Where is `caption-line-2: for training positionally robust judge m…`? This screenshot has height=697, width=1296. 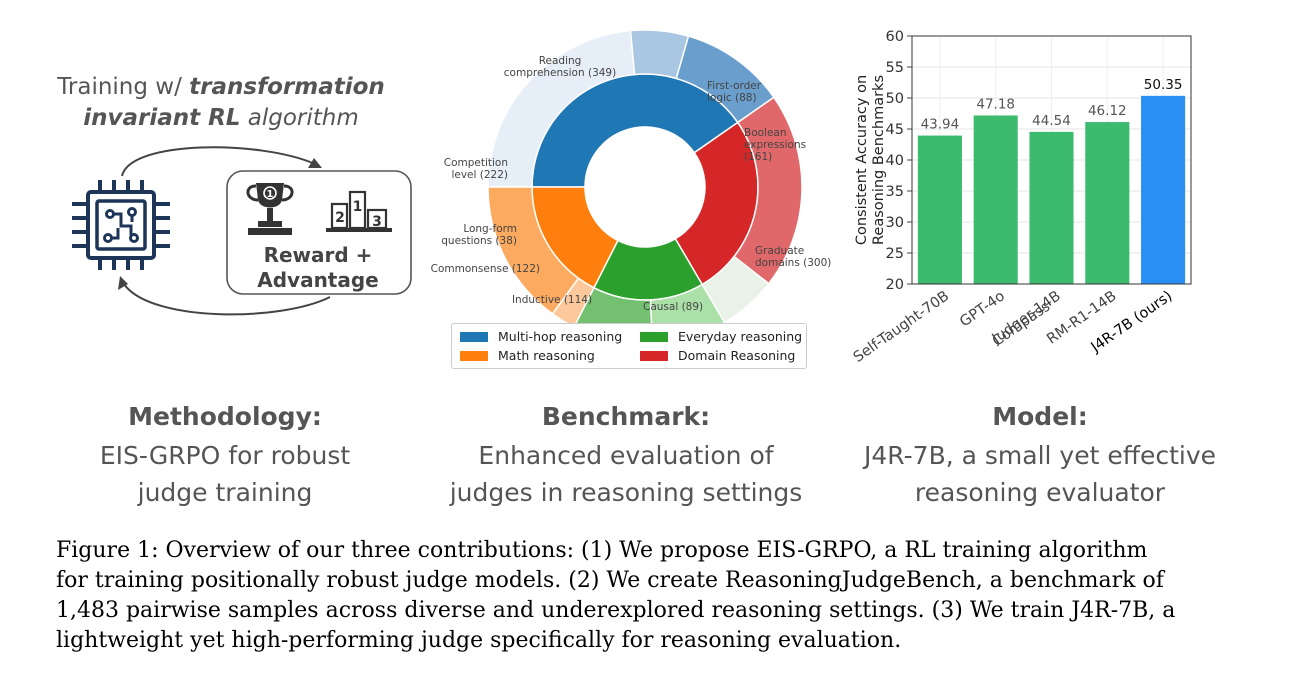
caption-line-2: for training positionally robust judge m… is located at coordinates (610, 580).